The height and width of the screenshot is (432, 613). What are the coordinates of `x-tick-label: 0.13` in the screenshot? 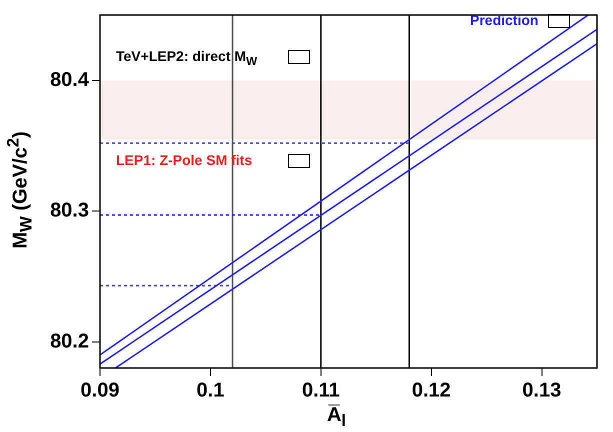 It's located at (542, 391).